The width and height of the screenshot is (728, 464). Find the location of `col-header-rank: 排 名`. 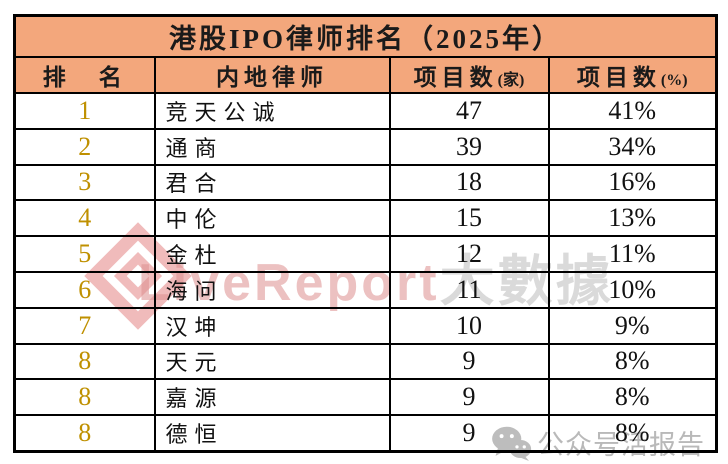

col-header-rank: 排 名 is located at coordinates (84, 75).